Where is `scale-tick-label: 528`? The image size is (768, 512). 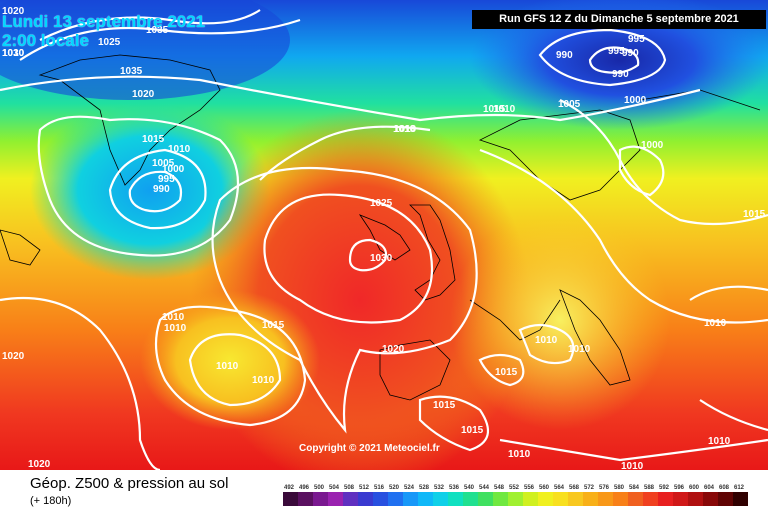 scale-tick-label: 528 is located at coordinates (424, 488).